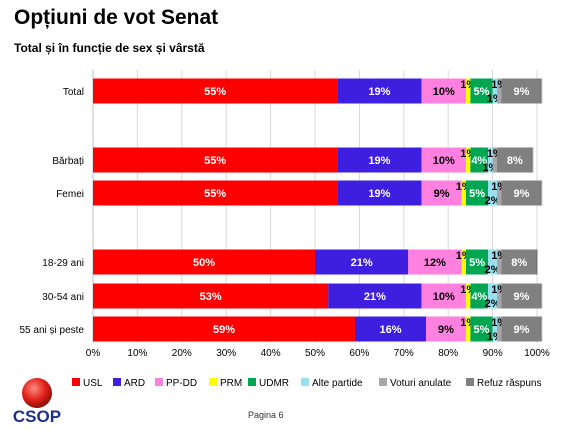 This screenshot has width=576, height=430. I want to click on data-label: 16%, so click(390, 330).